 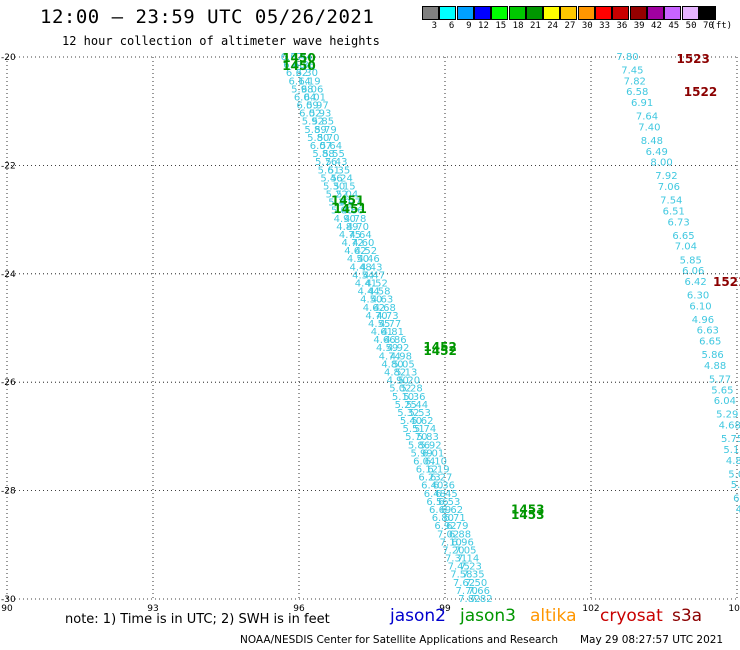 I want to click on legend-label: 42, so click(x=656, y=26).